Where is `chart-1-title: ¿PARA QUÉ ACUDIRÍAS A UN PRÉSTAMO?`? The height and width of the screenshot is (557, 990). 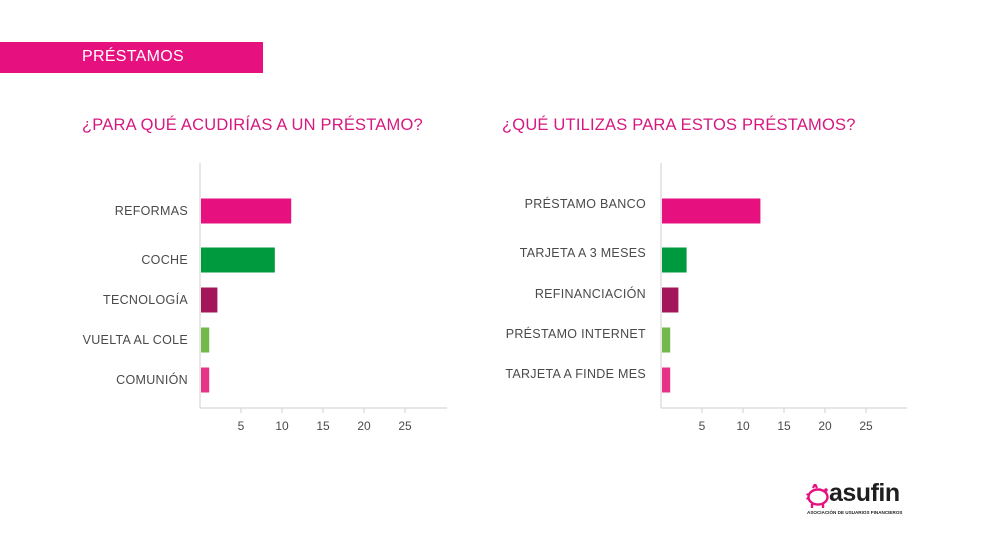 chart-1-title: ¿PARA QUÉ ACUDIRÍAS A UN PRÉSTAMO? is located at coordinates (252, 125).